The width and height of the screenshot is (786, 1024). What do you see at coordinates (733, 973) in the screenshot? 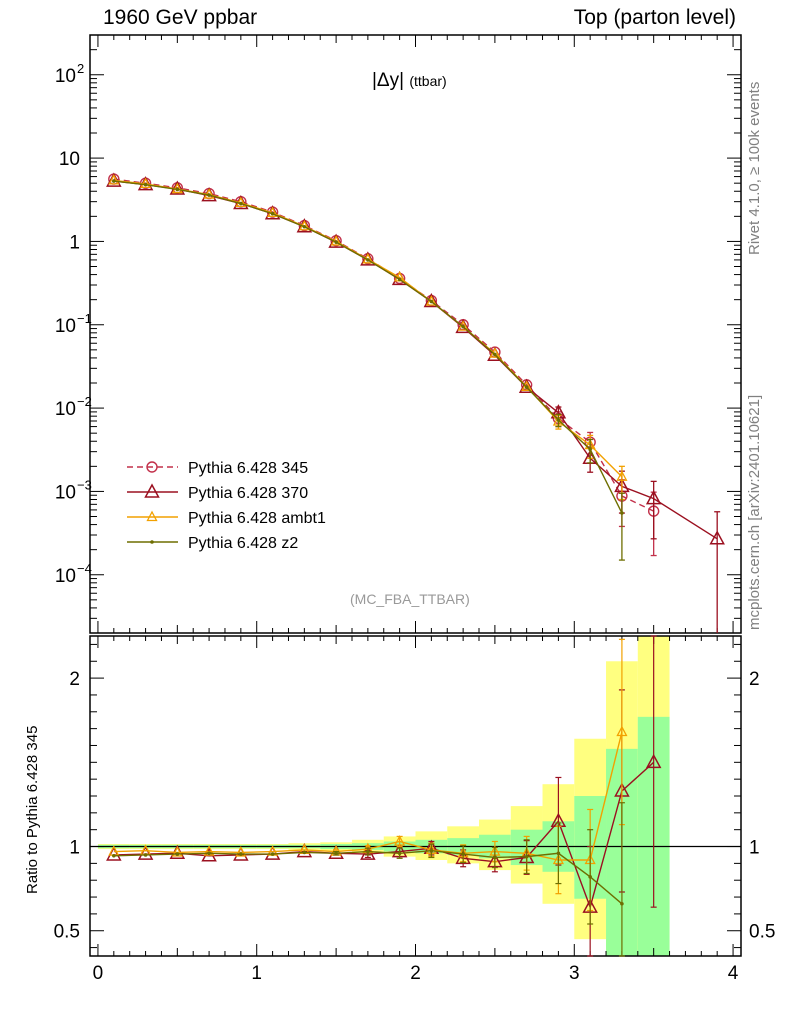
I see `x-tick-label: 4` at bounding box center [733, 973].